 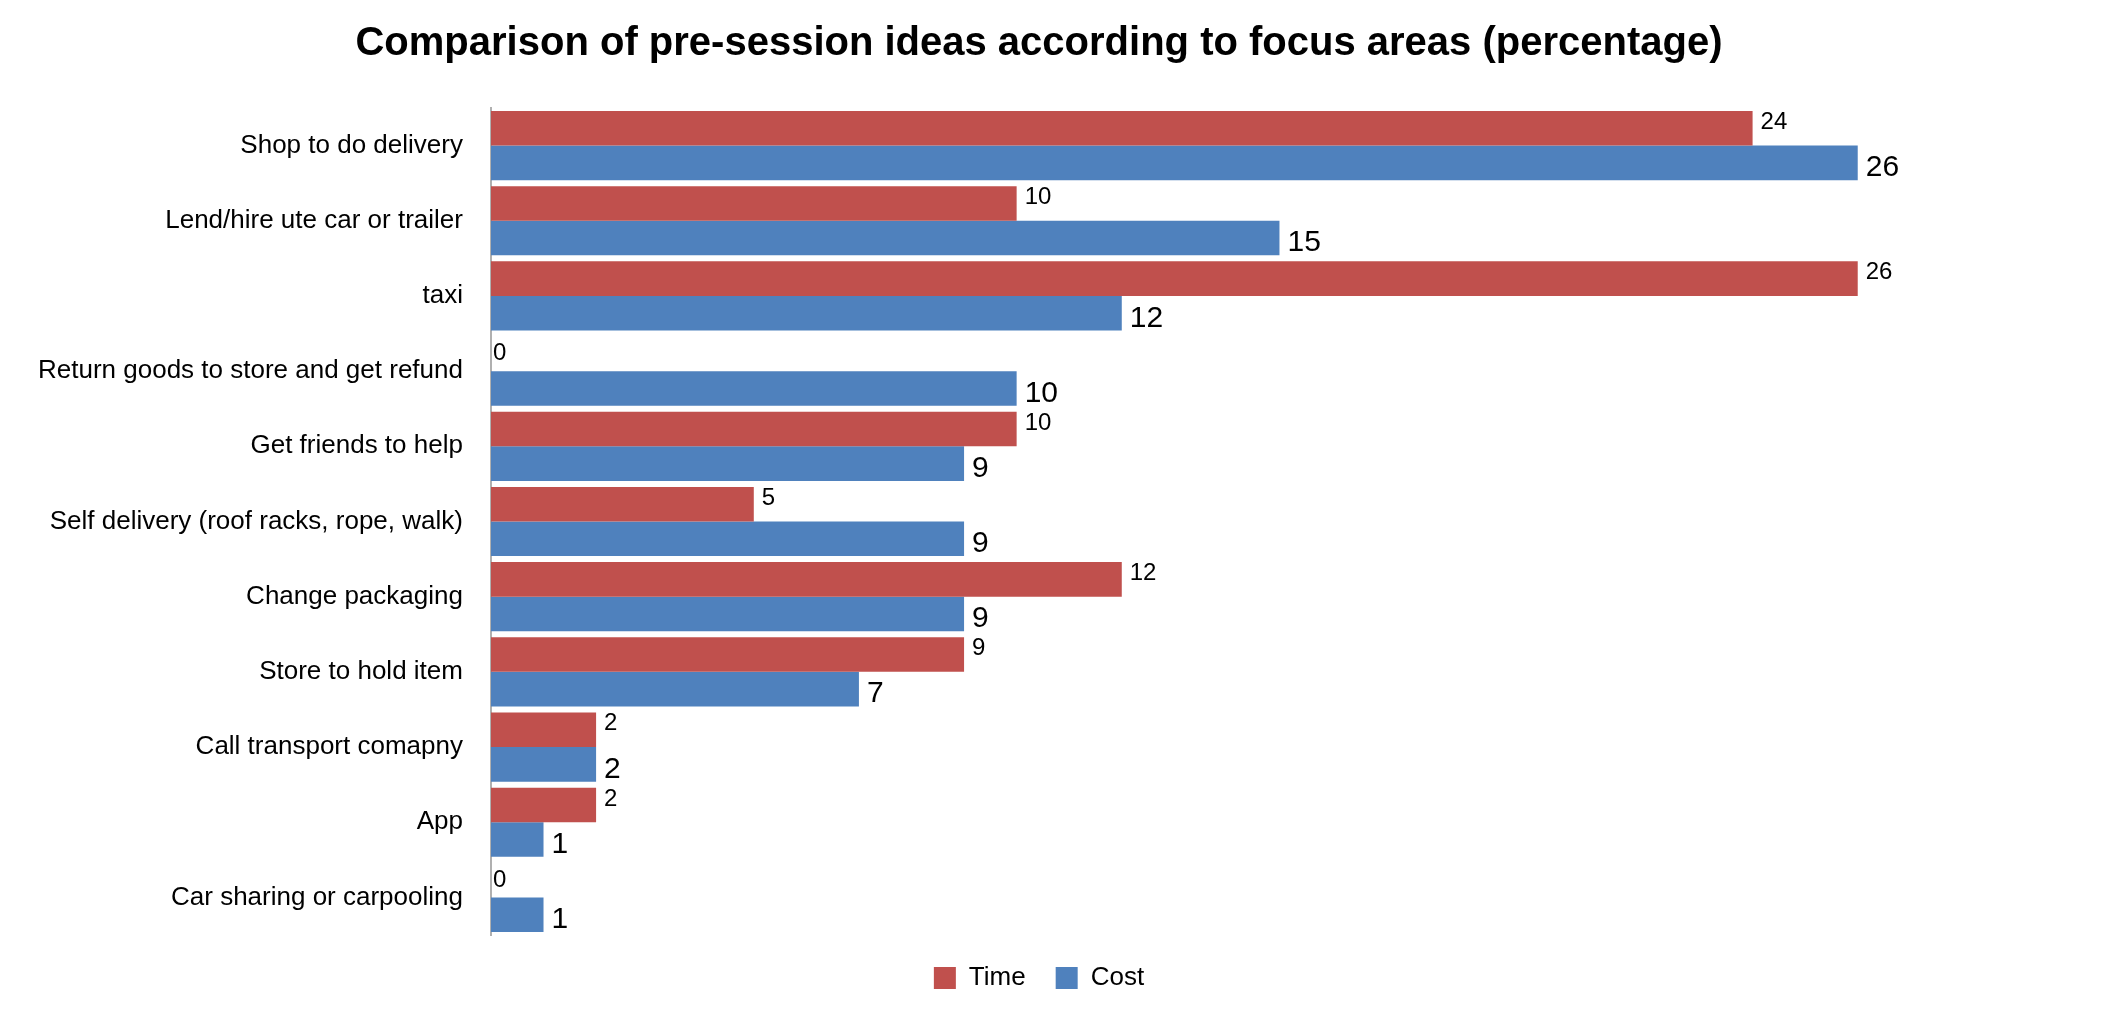 I want to click on y-tick-label: App, so click(x=439, y=820).